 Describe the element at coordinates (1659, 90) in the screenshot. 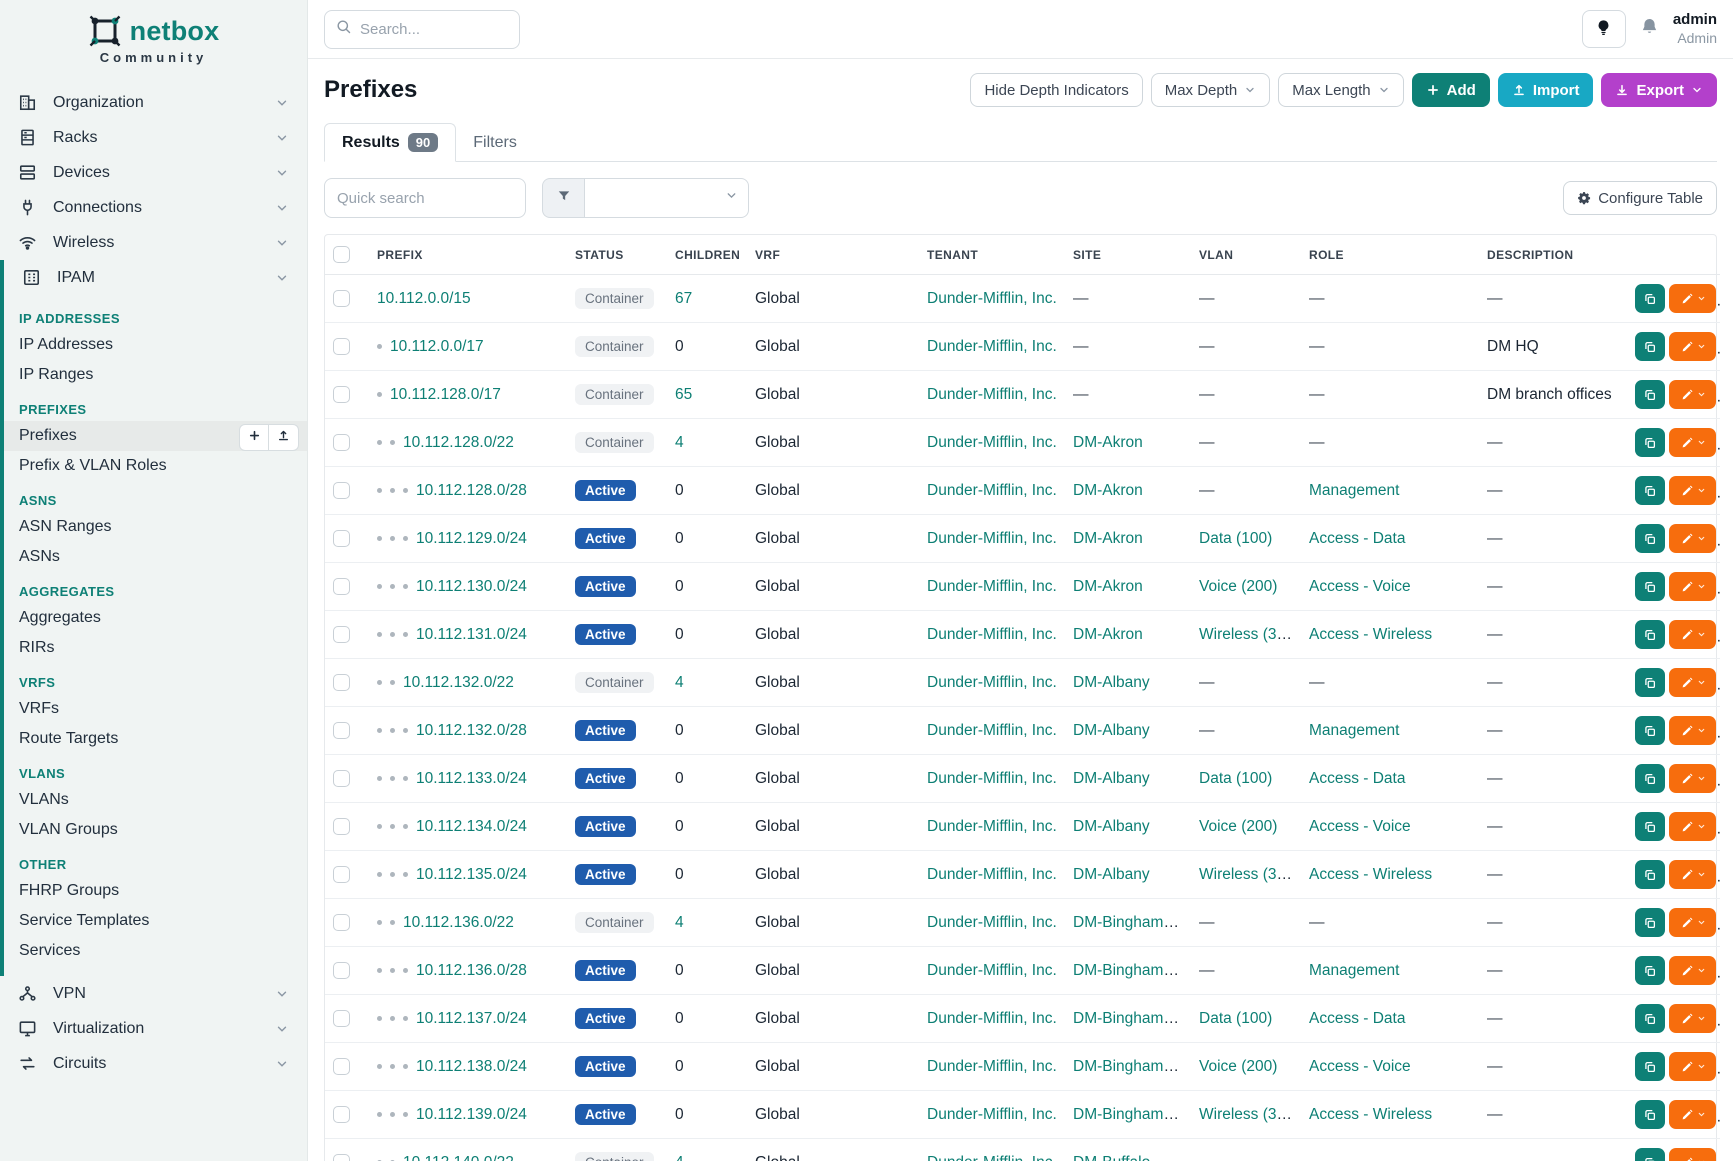

I see `export-dropdown: Export` at that location.